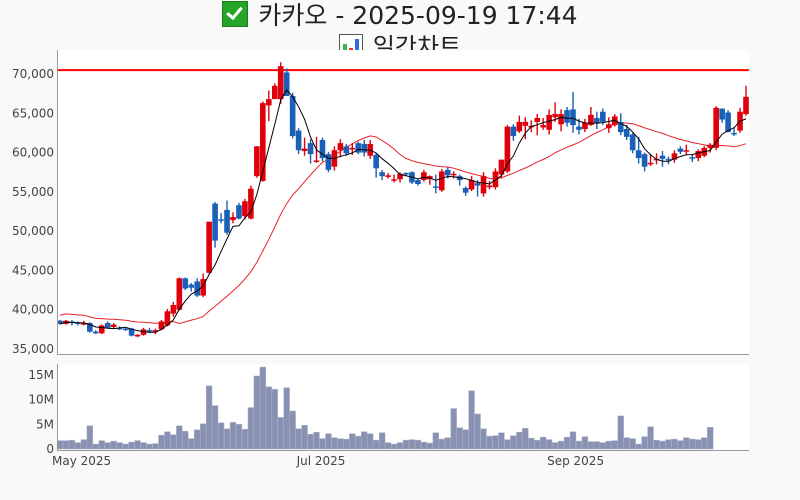 This screenshot has height=500, width=800. What do you see at coordinates (33, 231) in the screenshot?
I see `price-tick-label: 50,000` at bounding box center [33, 231].